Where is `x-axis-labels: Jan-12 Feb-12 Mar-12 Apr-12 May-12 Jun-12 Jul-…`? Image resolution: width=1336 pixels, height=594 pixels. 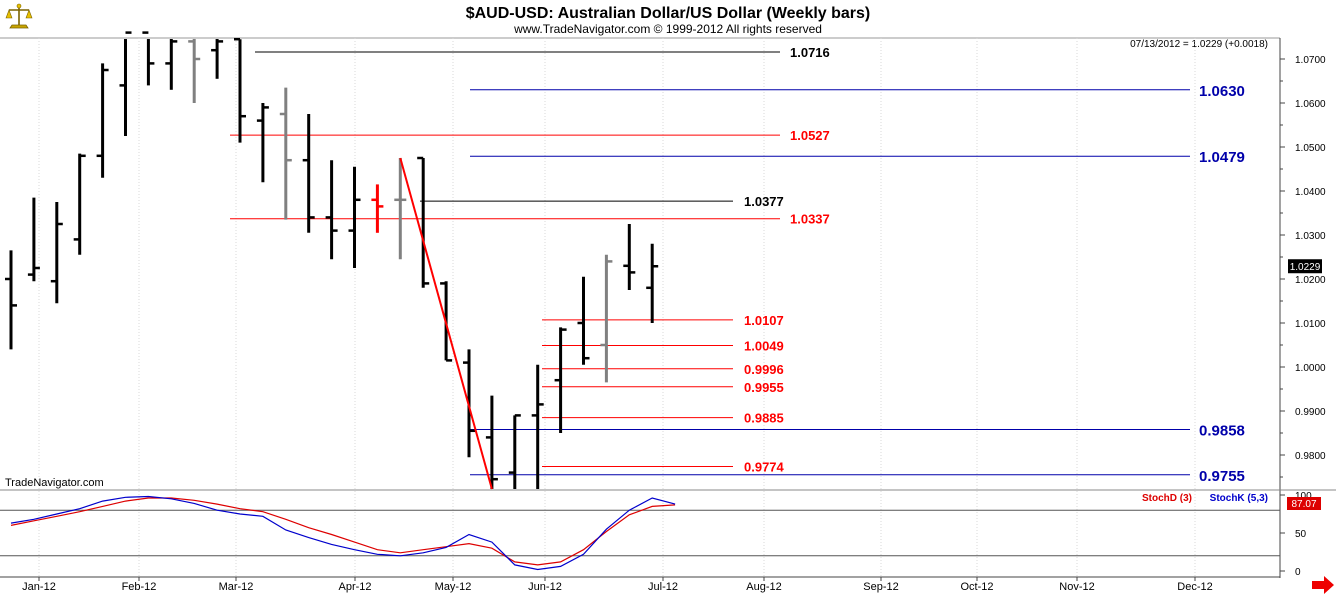
x-axis-labels: Jan-12 Feb-12 Mar-12 Apr-12 May-12 Jun-12 Jul-… is located at coordinates (617, 585).